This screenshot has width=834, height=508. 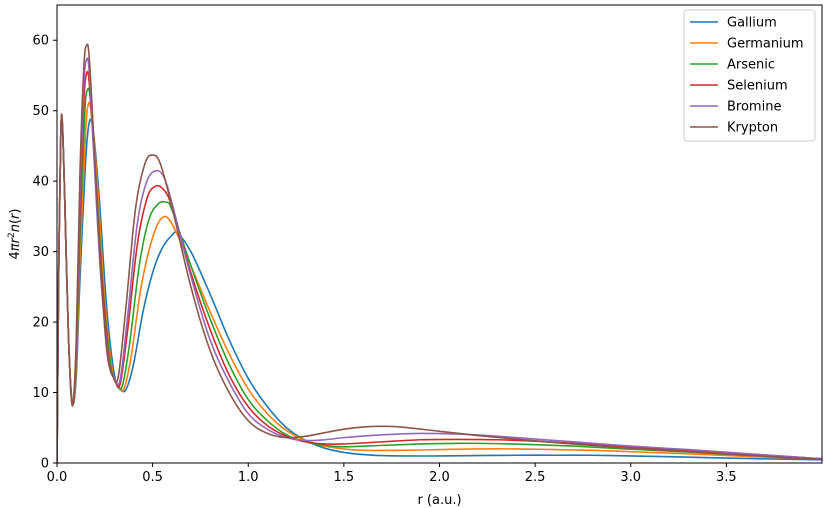 I want to click on x-tick-label: 2.0, so click(x=439, y=477).